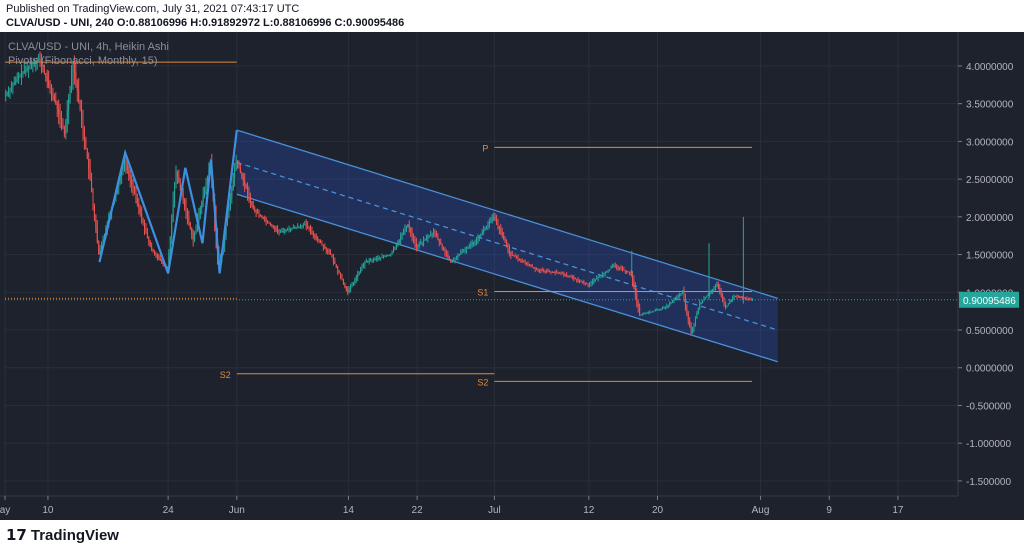 The width and height of the screenshot is (1024, 549). What do you see at coordinates (990, 256) in the screenshot?
I see `y-tick-label: 1.5000000` at bounding box center [990, 256].